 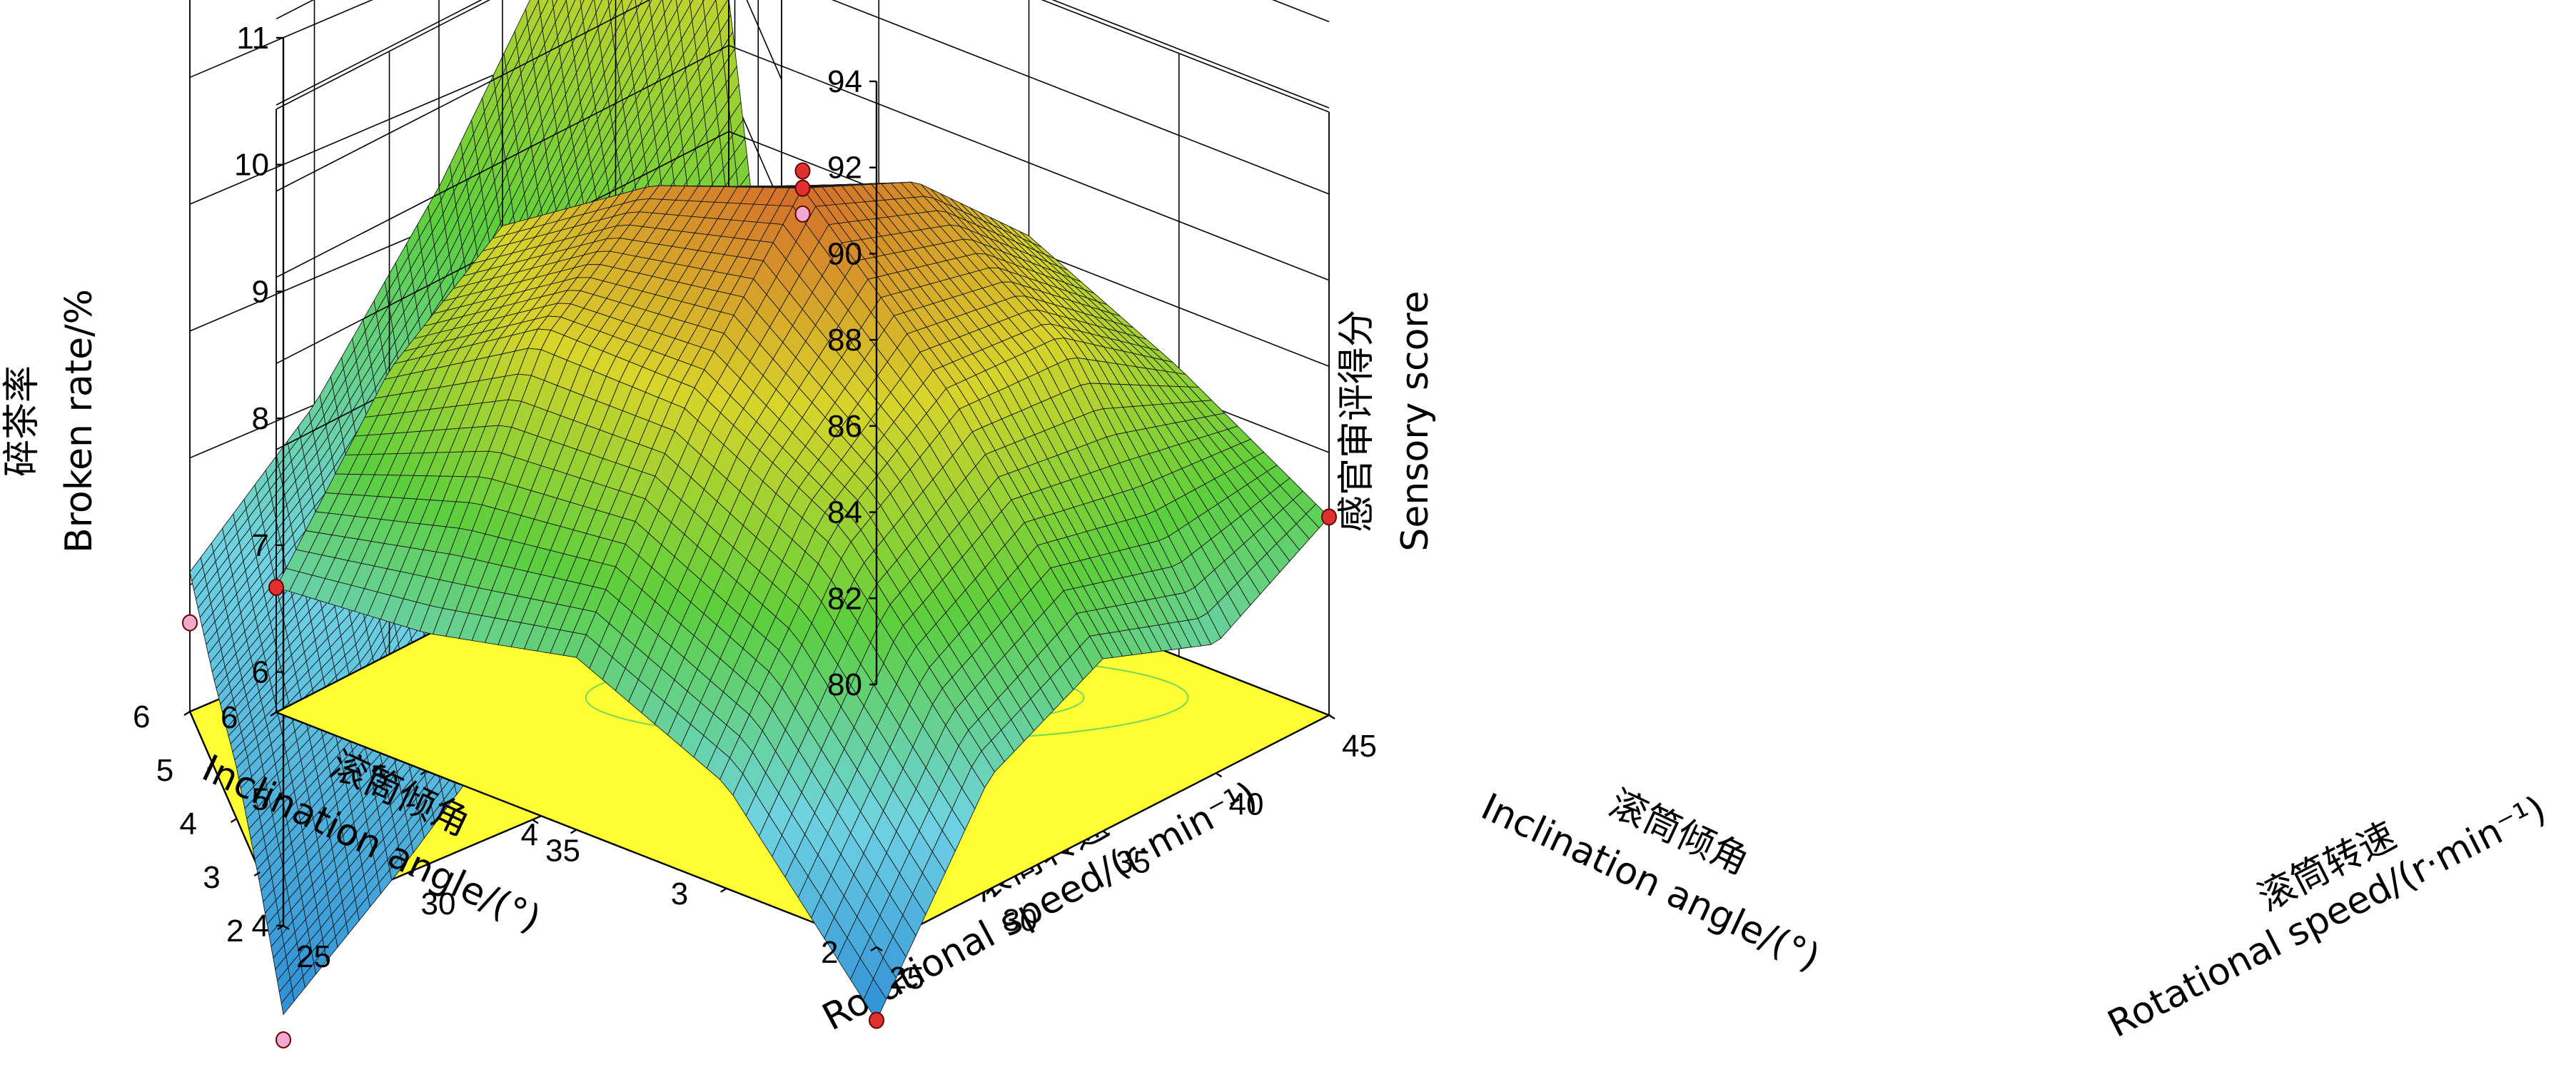 I want to click on z-tick-label: 80, so click(x=844, y=684).